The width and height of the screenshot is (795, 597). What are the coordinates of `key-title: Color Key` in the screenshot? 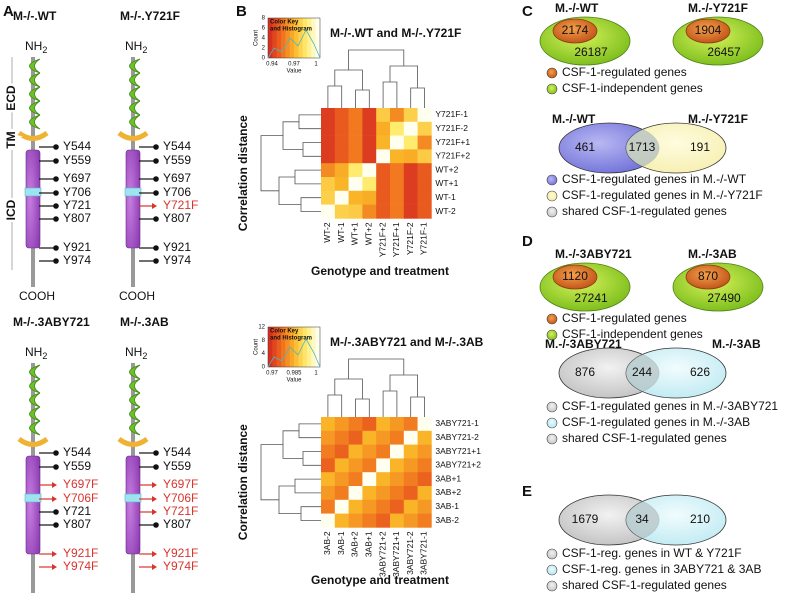 It's located at (284, 332).